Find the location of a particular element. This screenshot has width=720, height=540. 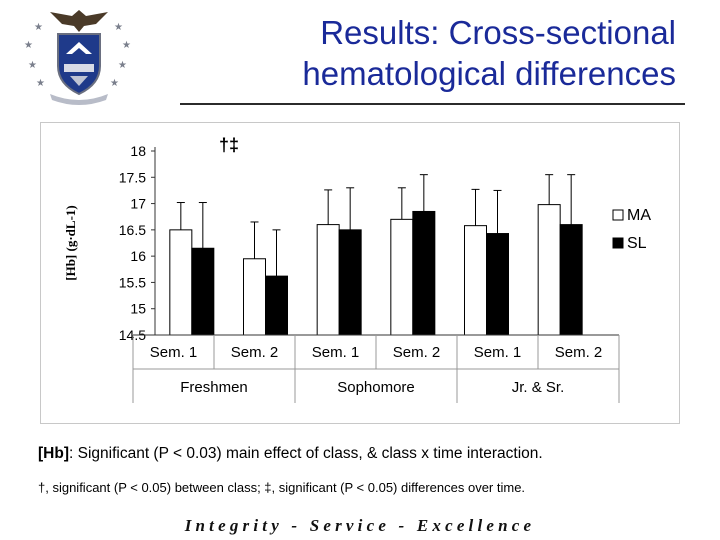

scroll-banner-icon is located at coordinates (79, 99).